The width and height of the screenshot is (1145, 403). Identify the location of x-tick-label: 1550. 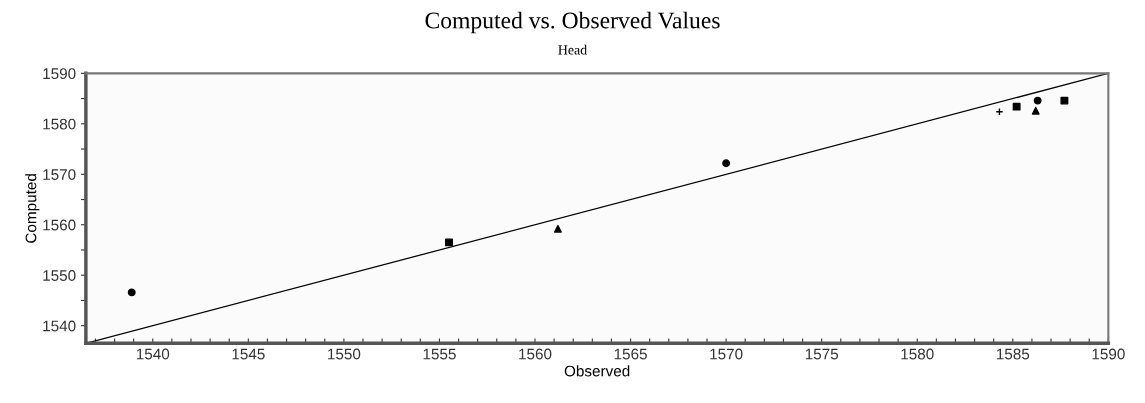
(344, 354).